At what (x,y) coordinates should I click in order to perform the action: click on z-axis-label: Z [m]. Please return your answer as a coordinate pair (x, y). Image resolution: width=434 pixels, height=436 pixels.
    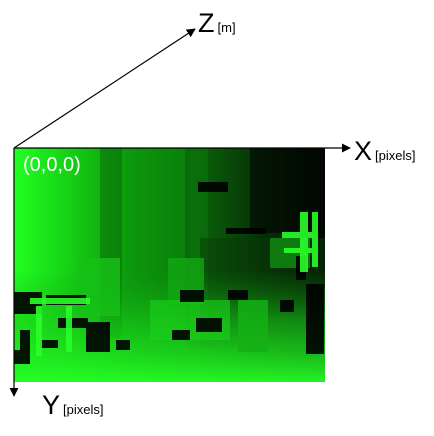
    Looking at the image, I should click on (217, 23).